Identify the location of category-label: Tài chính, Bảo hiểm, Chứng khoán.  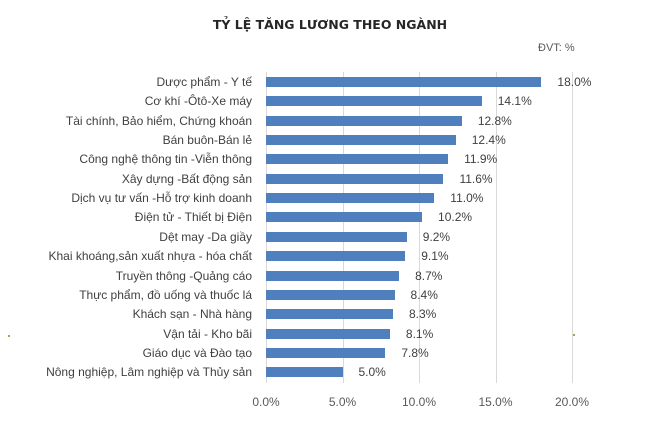
(158, 120).